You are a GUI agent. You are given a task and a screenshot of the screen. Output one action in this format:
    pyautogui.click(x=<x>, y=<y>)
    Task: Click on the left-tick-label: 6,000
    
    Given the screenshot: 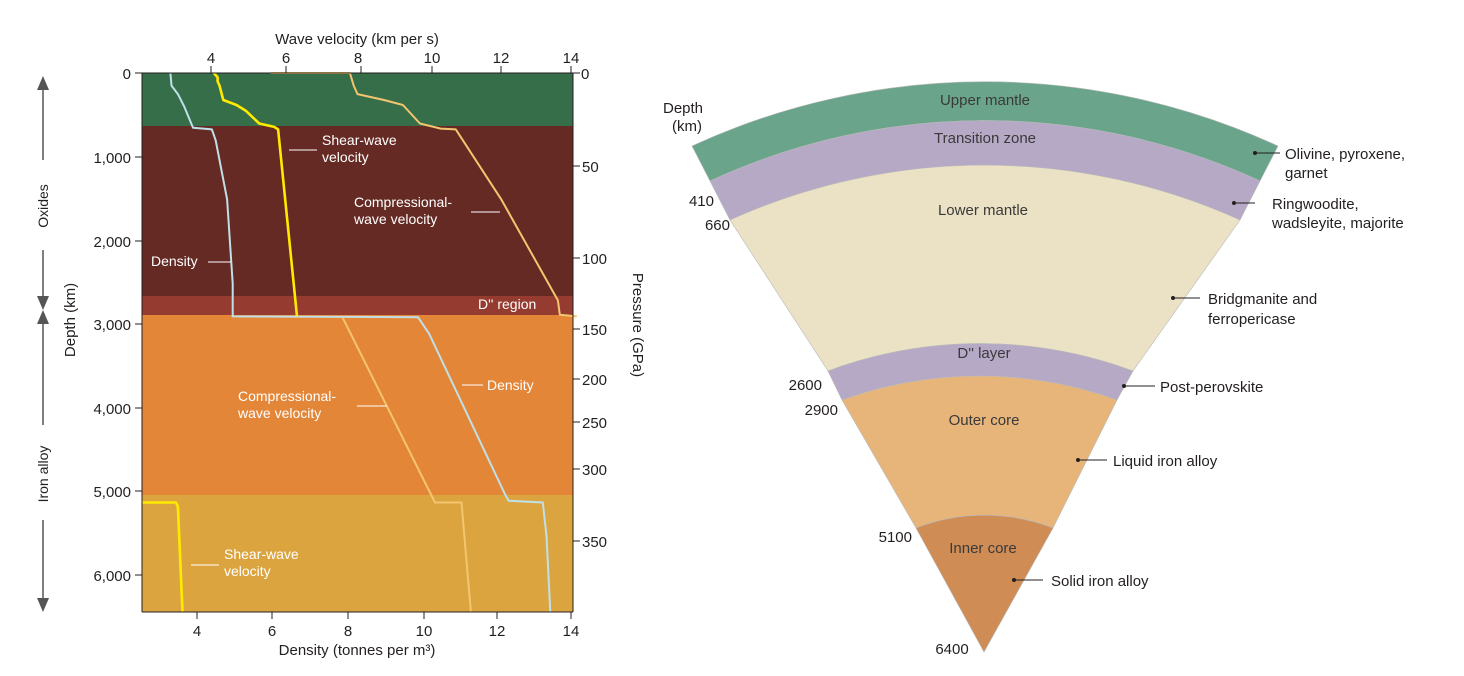 What is the action you would take?
    pyautogui.click(x=112, y=576)
    